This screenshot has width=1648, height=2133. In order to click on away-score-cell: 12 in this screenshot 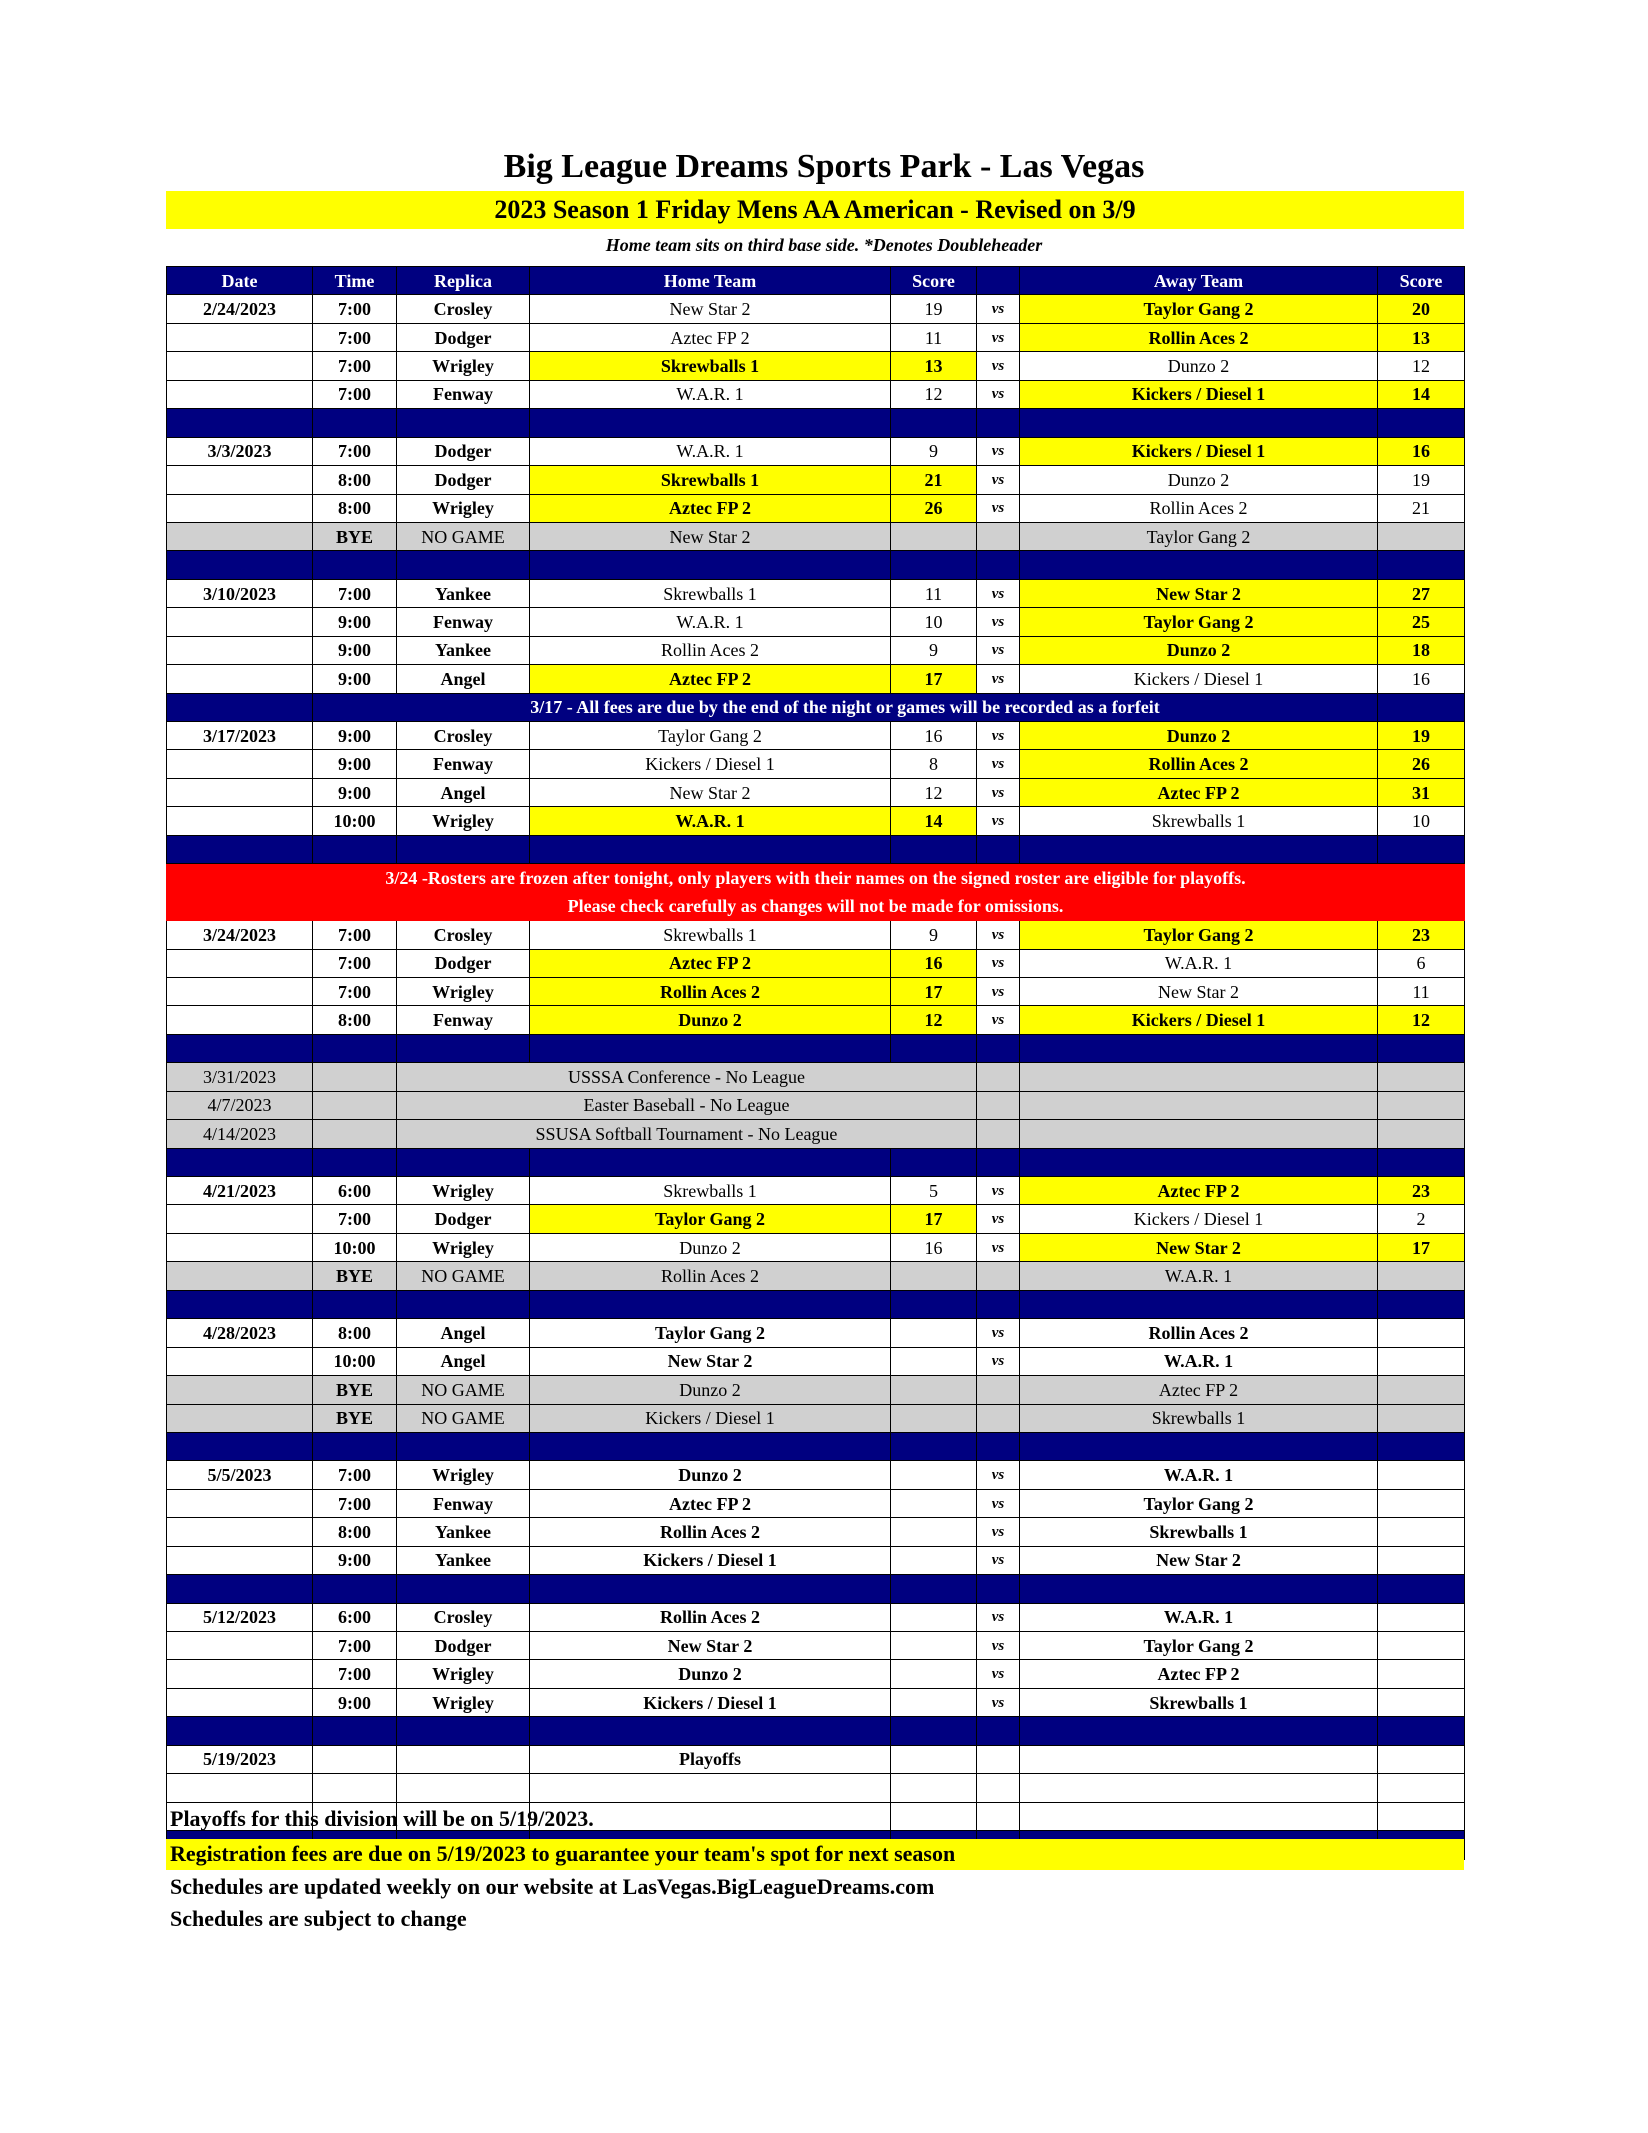, I will do `click(1421, 366)`.